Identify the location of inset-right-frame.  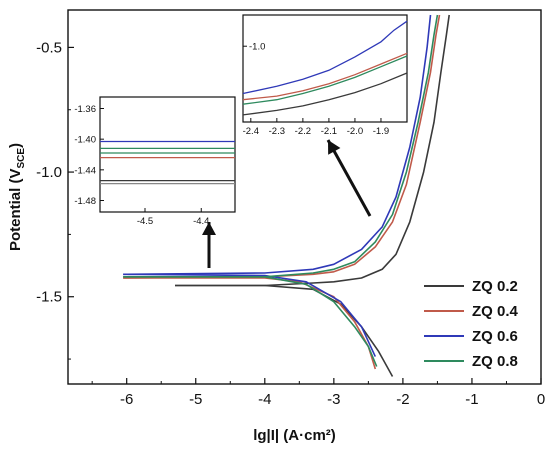
(325, 68).